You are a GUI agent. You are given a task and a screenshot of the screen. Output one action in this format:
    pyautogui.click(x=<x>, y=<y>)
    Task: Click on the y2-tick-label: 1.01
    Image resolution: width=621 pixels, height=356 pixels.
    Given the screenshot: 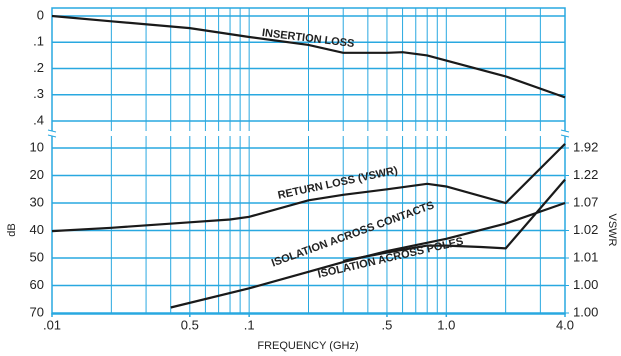 What is the action you would take?
    pyautogui.click(x=585, y=256)
    